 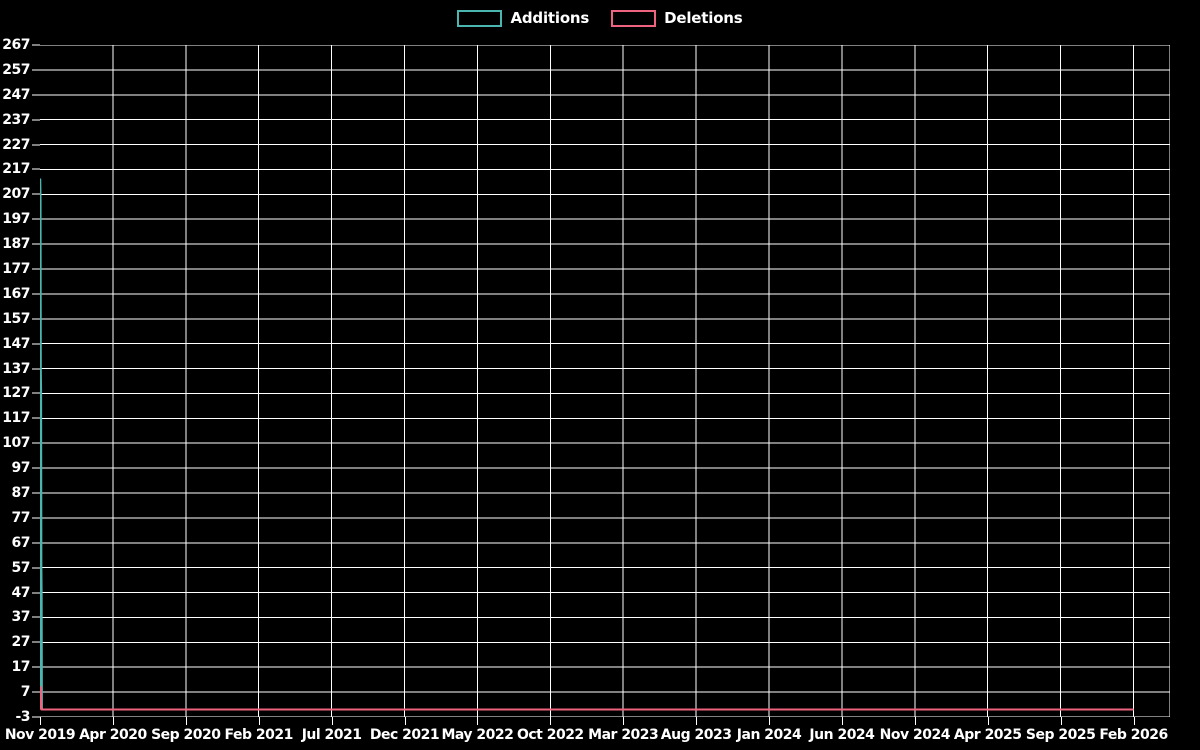 I want to click on y-tick-label: 87, so click(x=21, y=493).